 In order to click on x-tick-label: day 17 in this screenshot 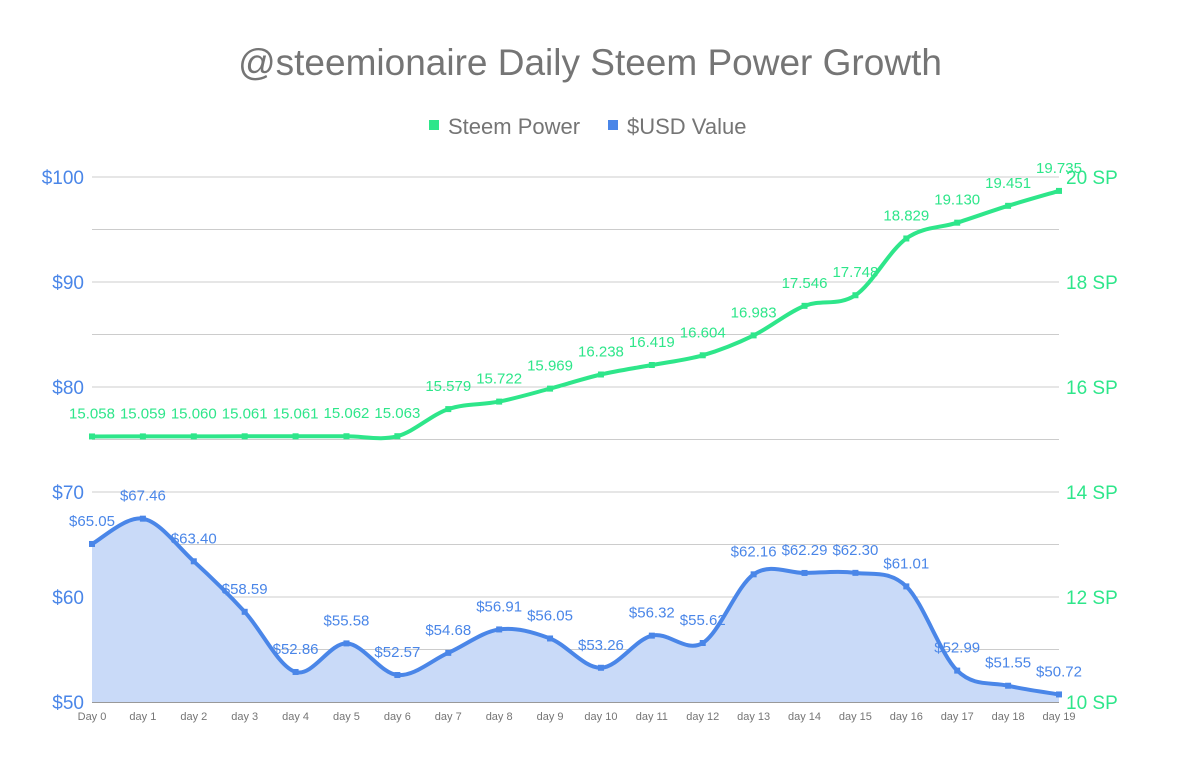, I will do `click(957, 717)`.